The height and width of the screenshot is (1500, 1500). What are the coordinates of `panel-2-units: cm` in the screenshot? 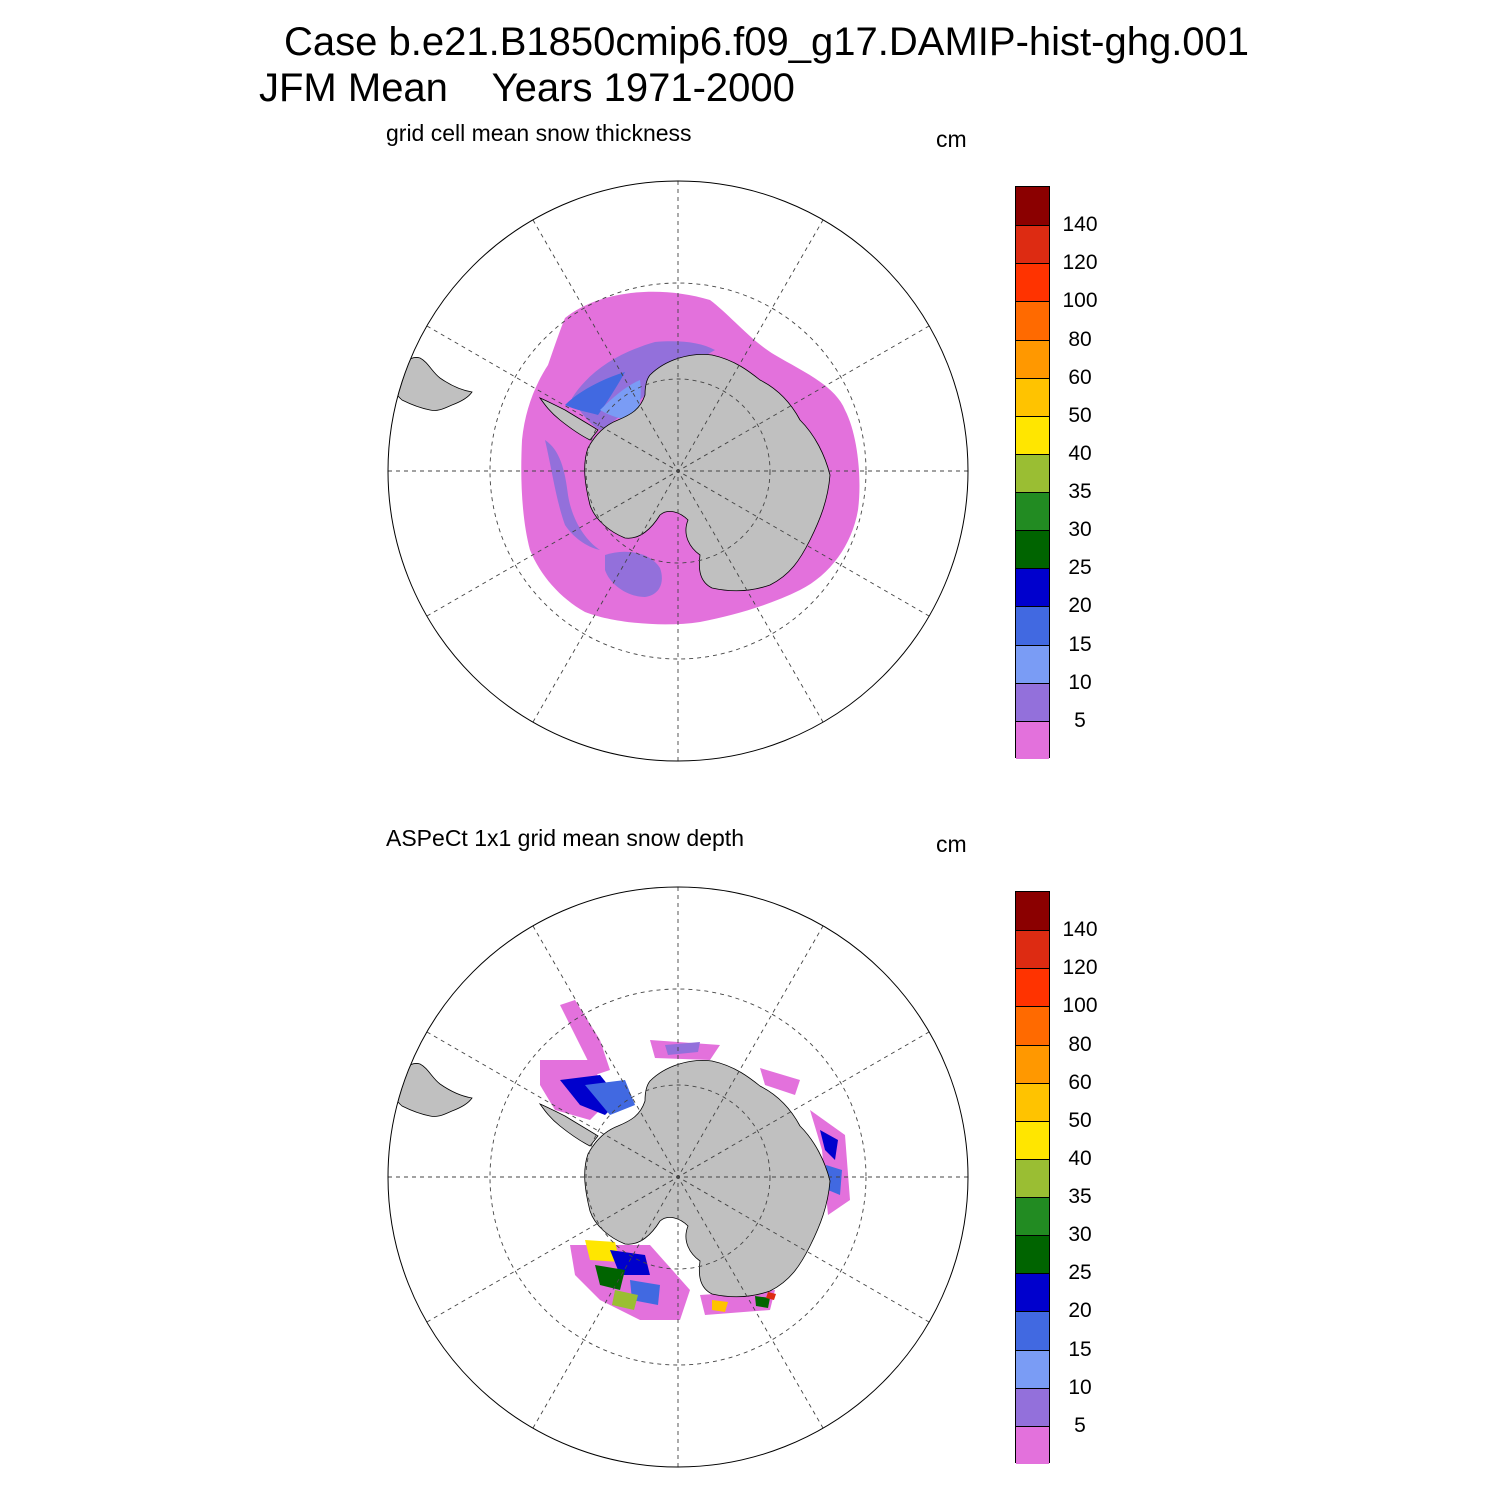 It's located at (951, 844).